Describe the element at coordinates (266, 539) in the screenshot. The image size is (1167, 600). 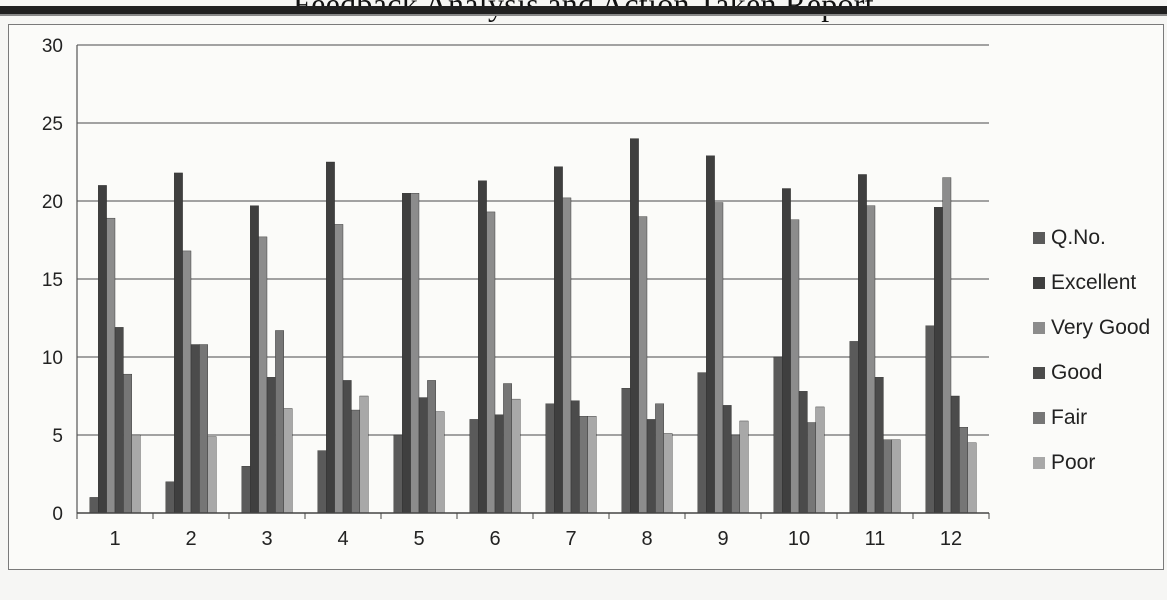
I see `x-tick-label: 3` at that location.